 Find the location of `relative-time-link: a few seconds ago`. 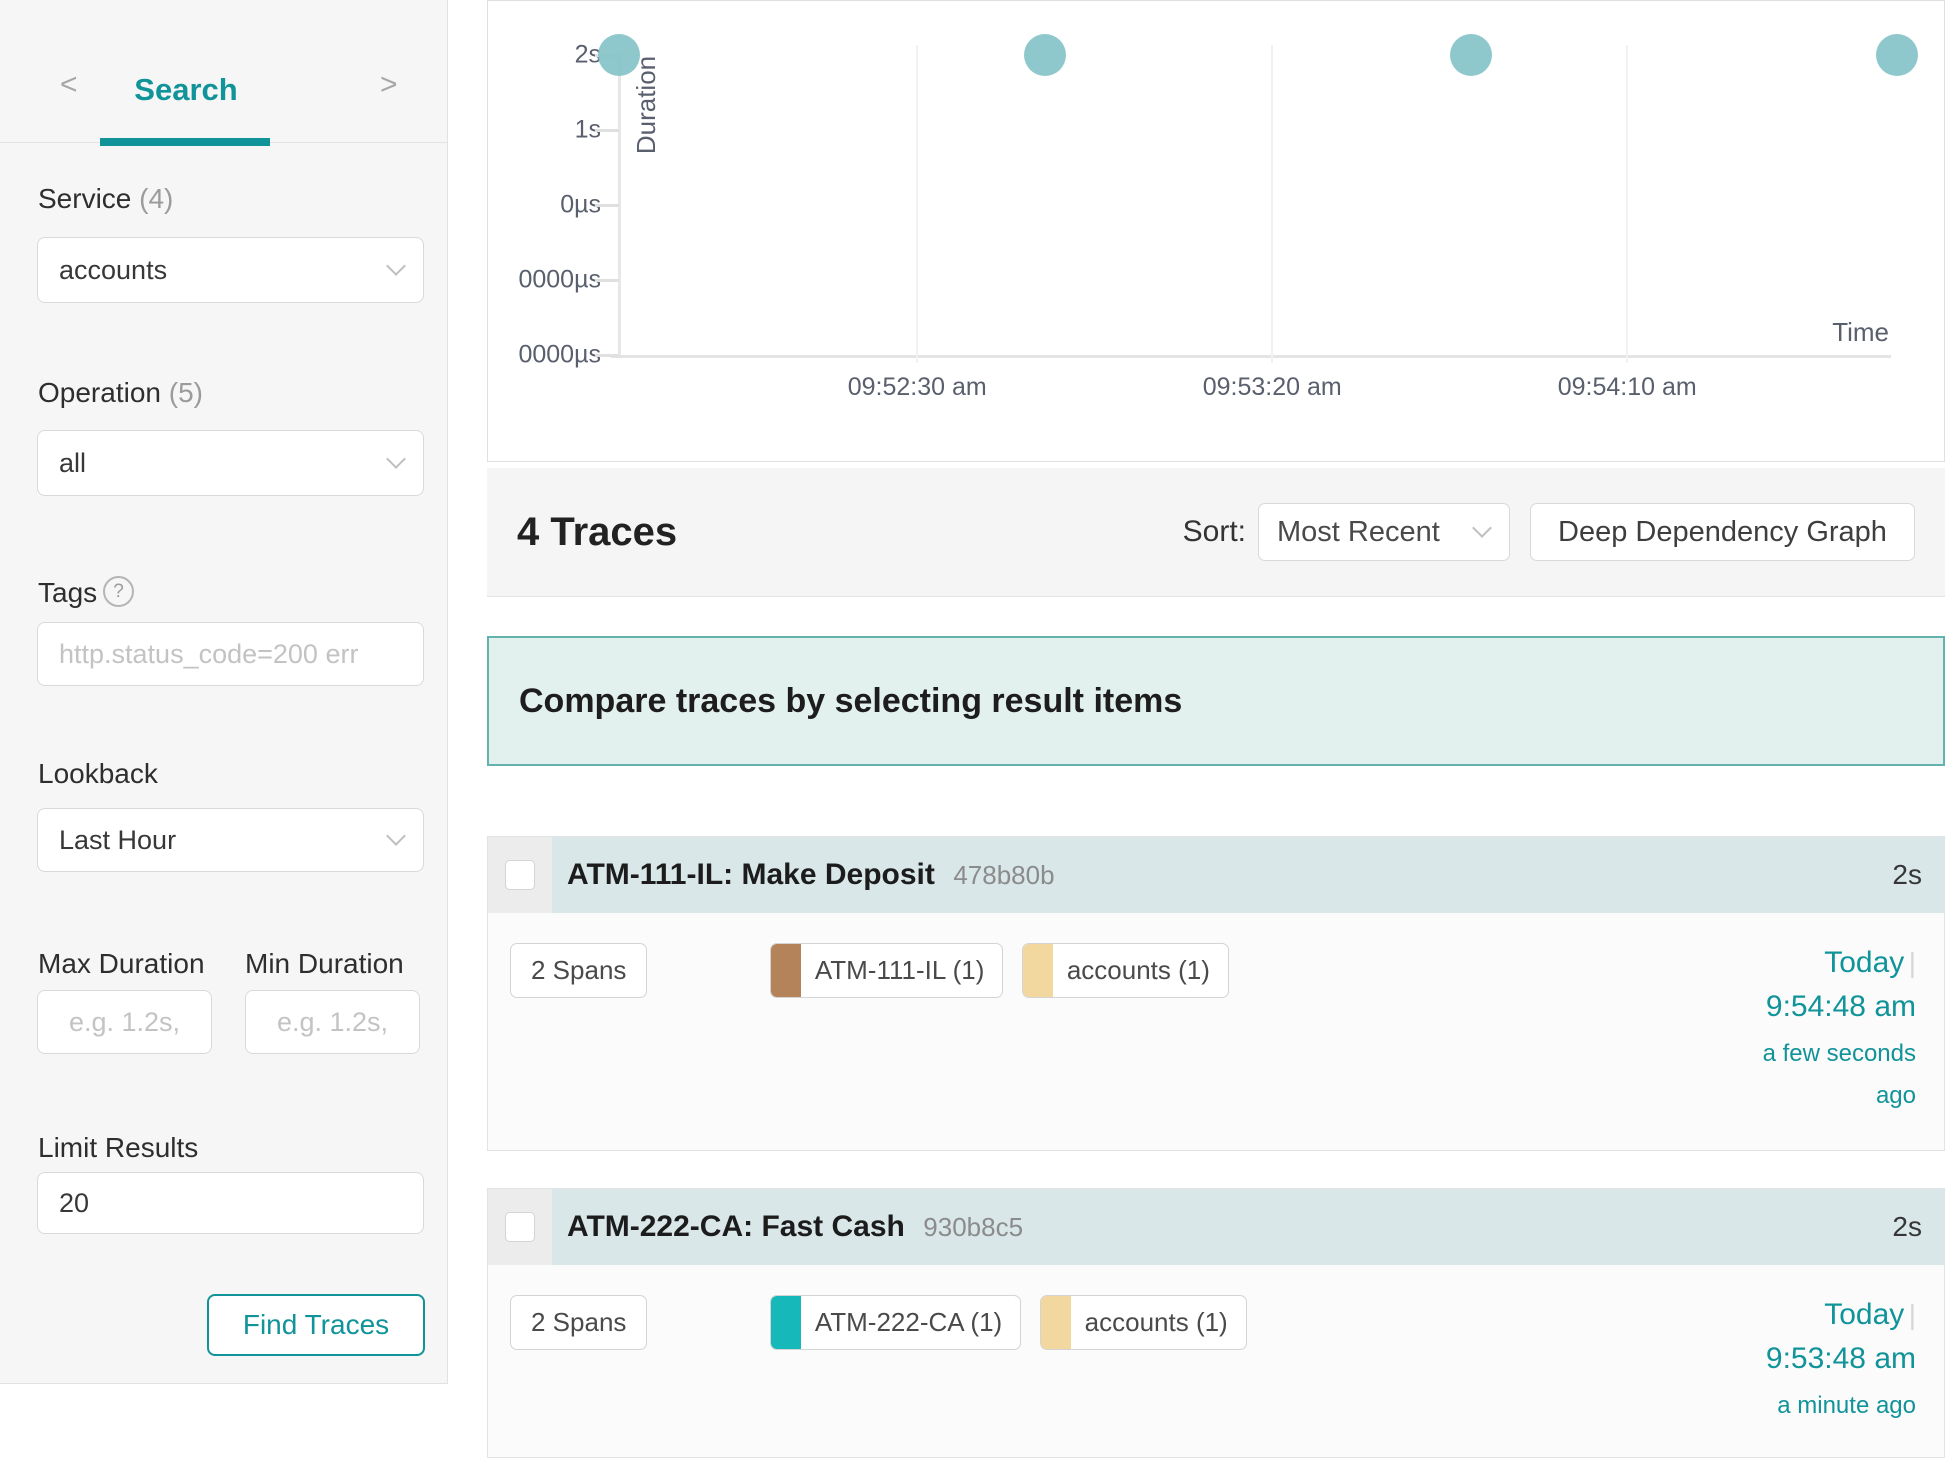

relative-time-link: a few seconds ago is located at coordinates (1839, 1074).